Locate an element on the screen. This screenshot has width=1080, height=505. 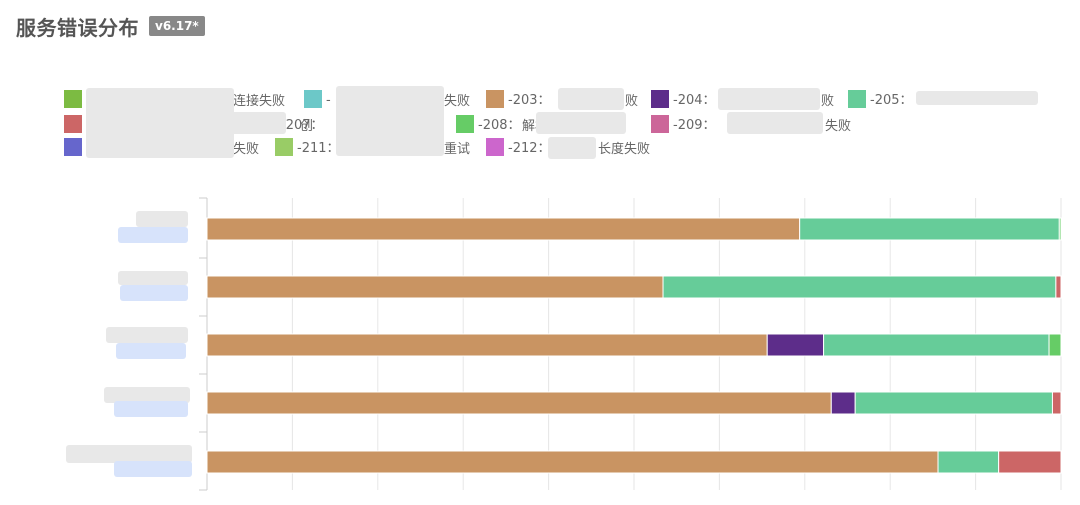
legend-item: - is located at coordinates (317, 99).